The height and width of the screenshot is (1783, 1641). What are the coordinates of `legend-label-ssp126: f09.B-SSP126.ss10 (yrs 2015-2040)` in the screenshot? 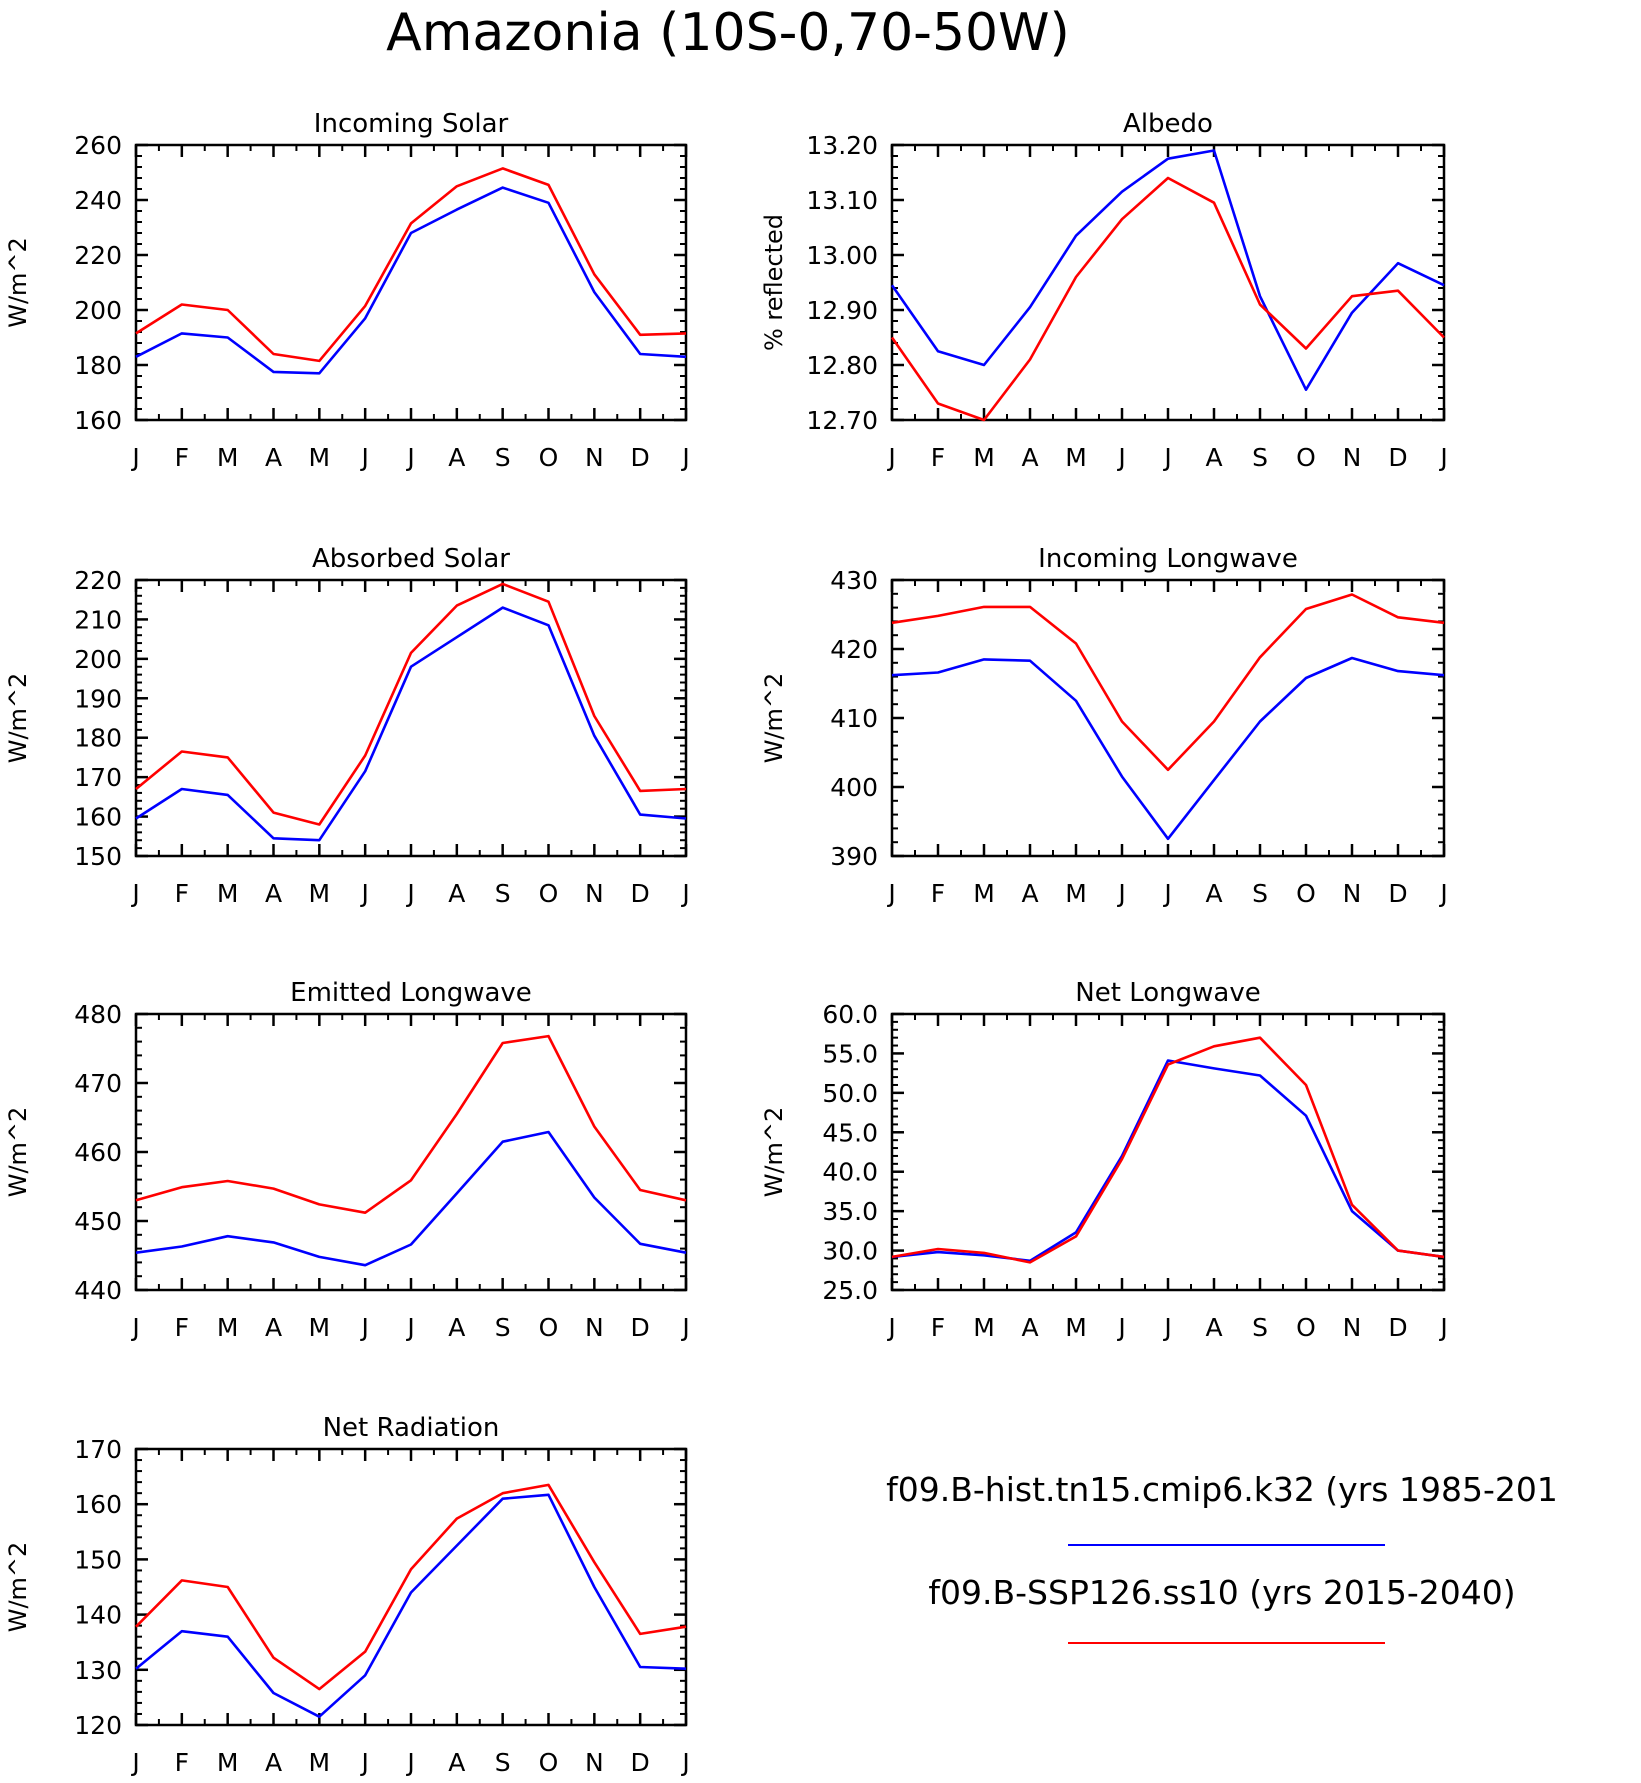 It's located at (1221, 1592).